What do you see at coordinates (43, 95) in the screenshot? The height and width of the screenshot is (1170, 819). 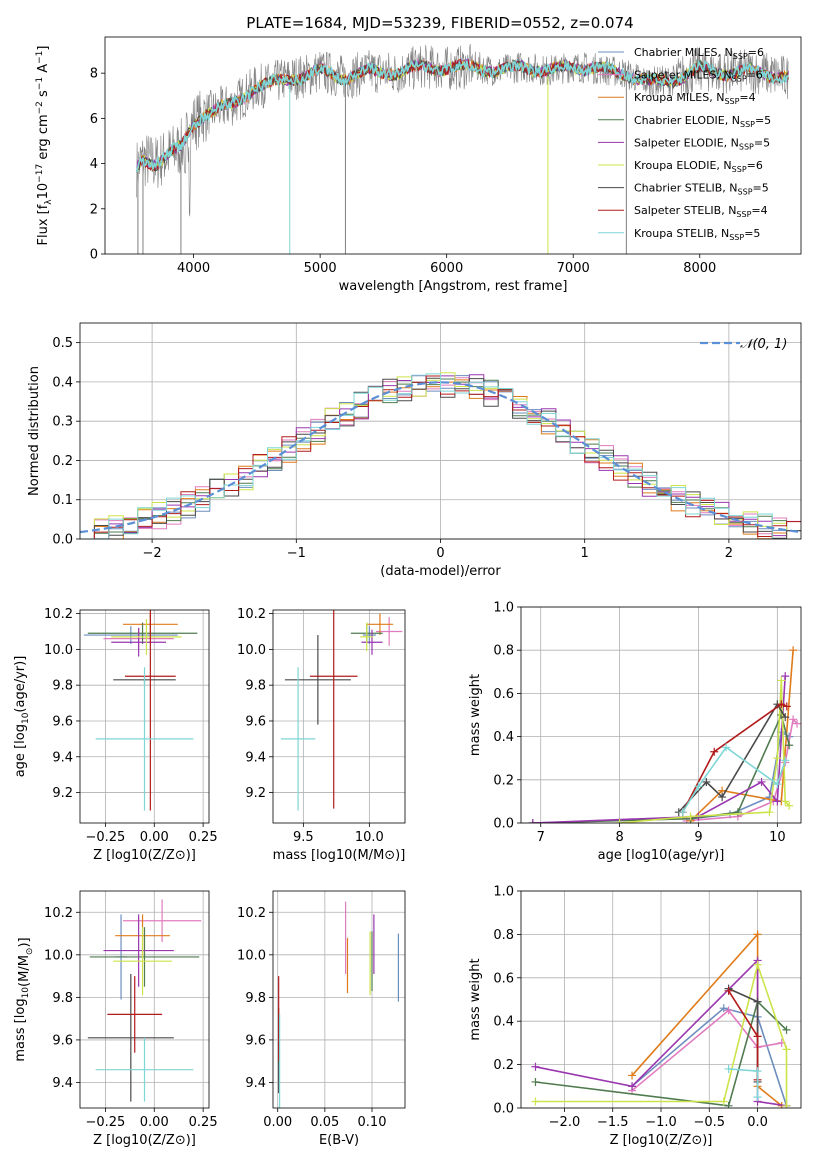 I see `label-part: s` at bounding box center [43, 95].